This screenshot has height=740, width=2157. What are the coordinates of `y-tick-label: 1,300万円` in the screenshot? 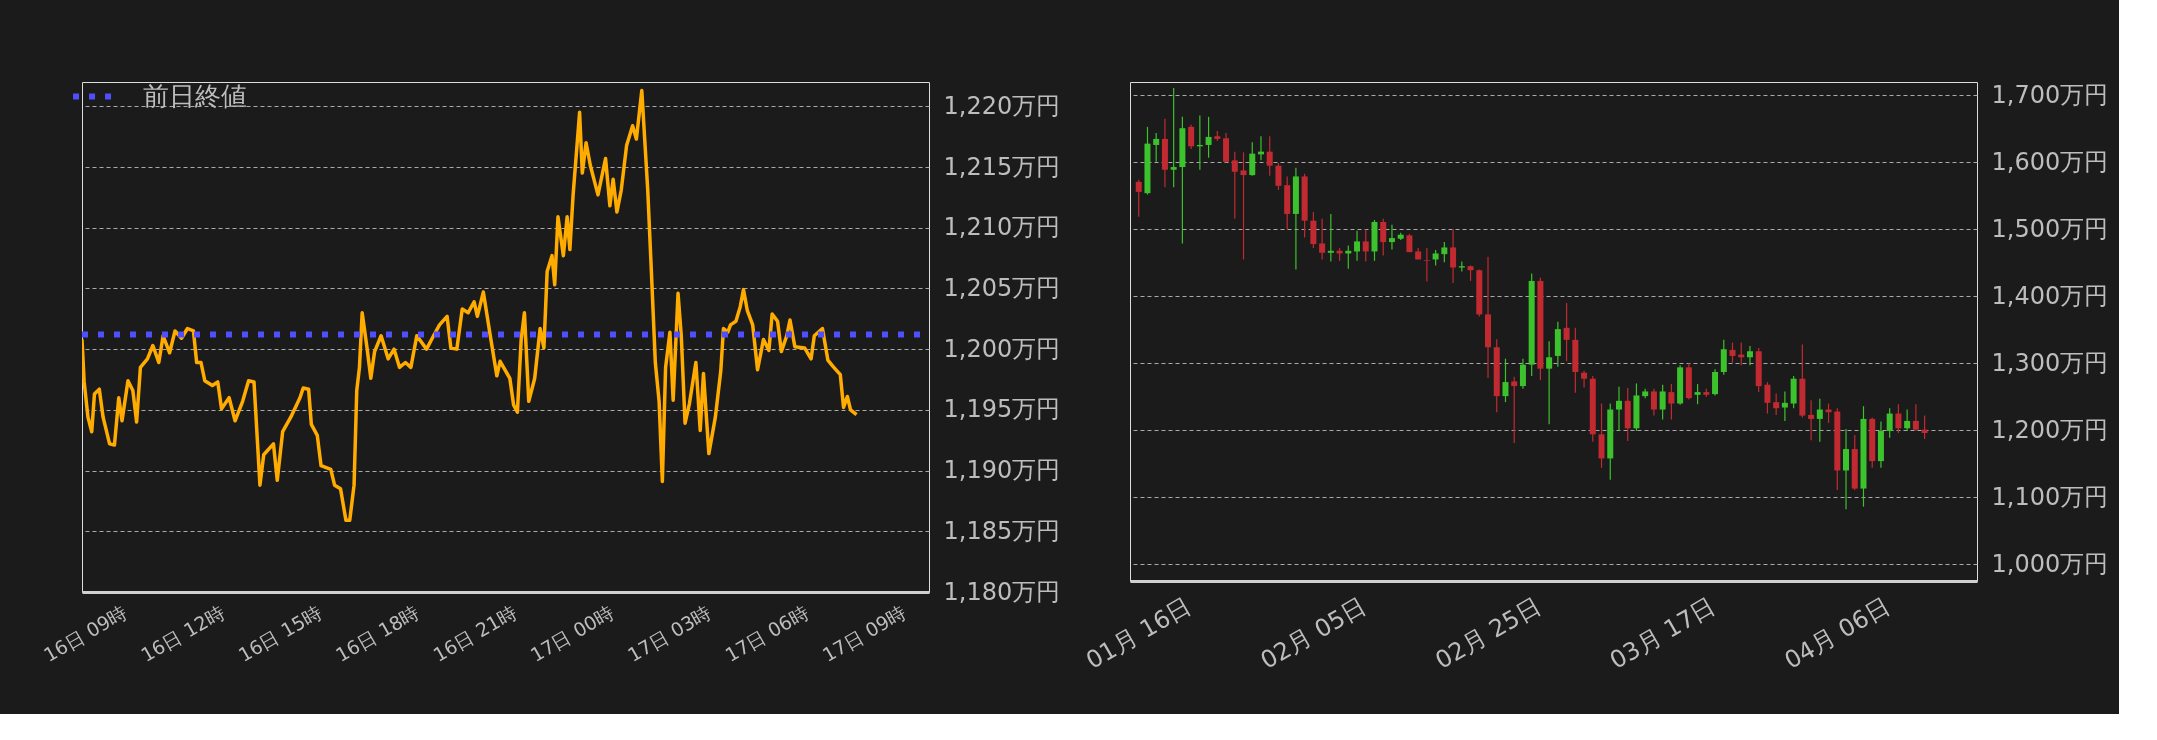 It's located at (2050, 362).